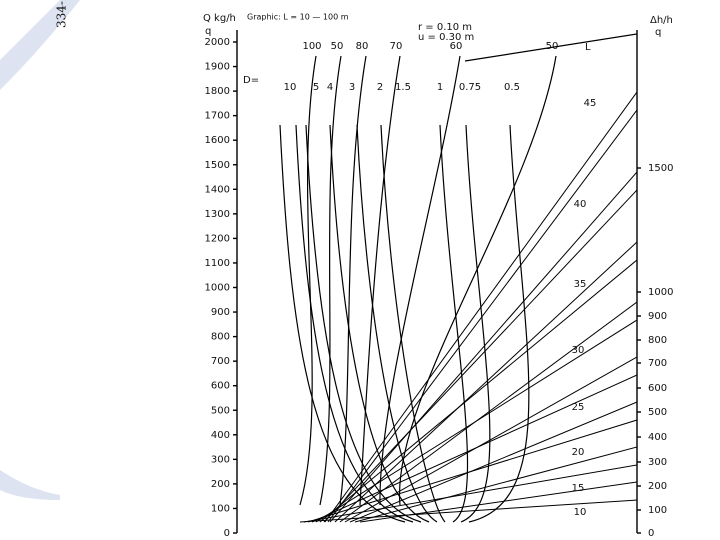 The height and width of the screenshot is (540, 720). I want to click on left-tick-label: 700, so click(220, 361).